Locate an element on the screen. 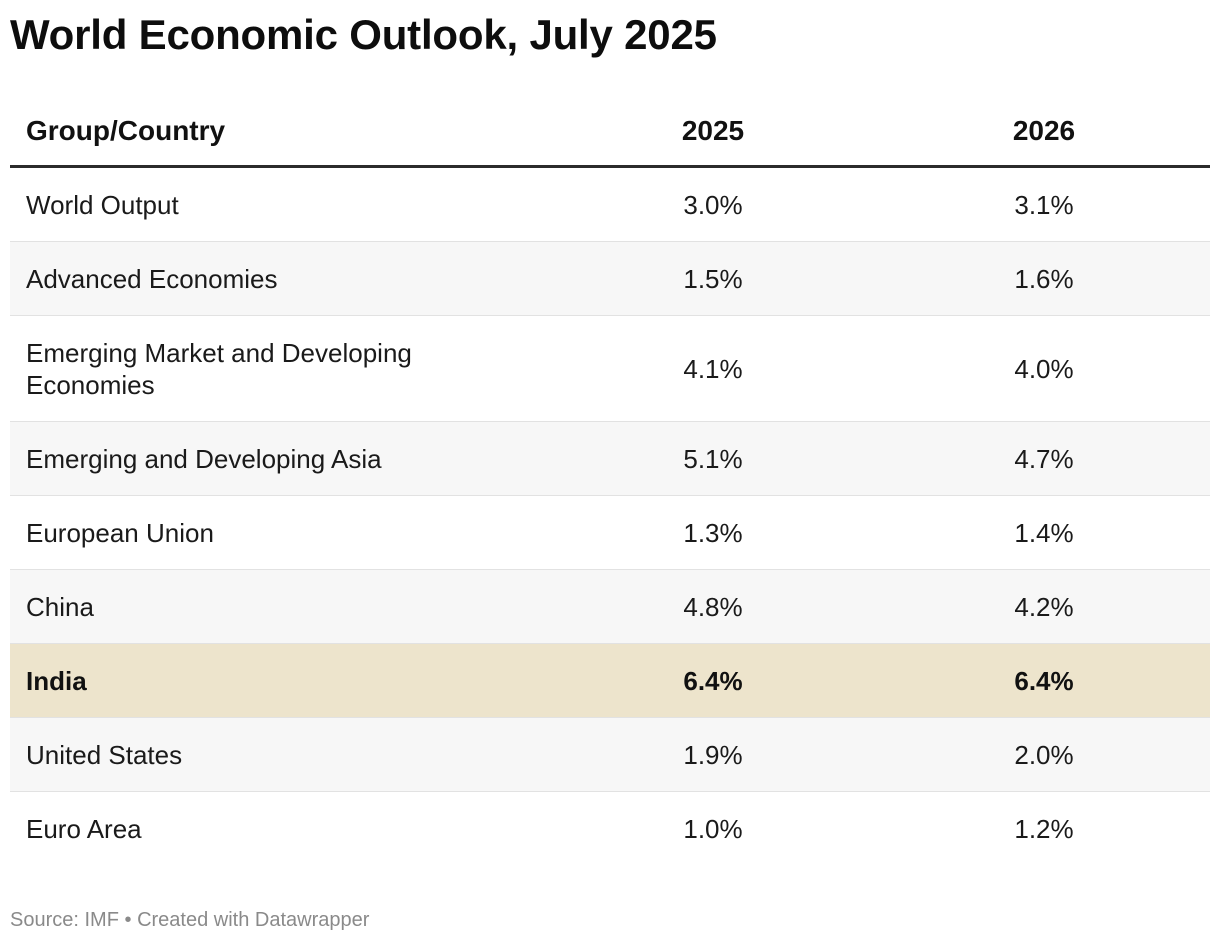 This screenshot has height=944, width=1220. value-2026: 1.2% is located at coordinates (1044, 829).